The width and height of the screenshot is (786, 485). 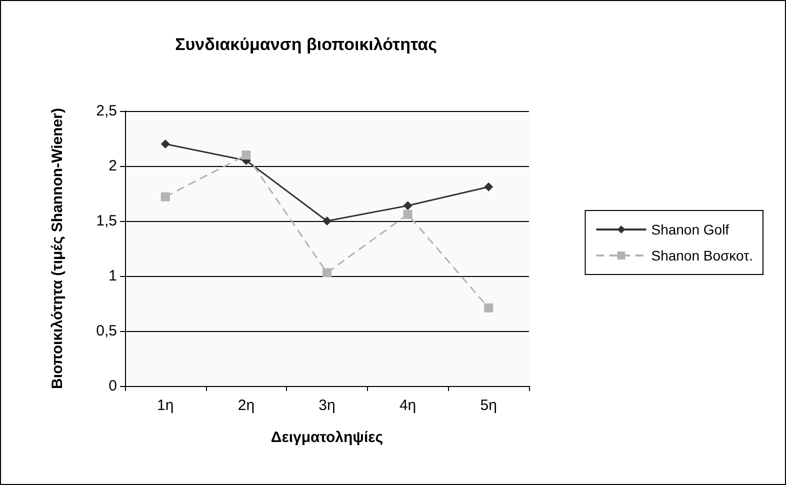 I want to click on legend-label: Shanon Golf, so click(x=690, y=230).